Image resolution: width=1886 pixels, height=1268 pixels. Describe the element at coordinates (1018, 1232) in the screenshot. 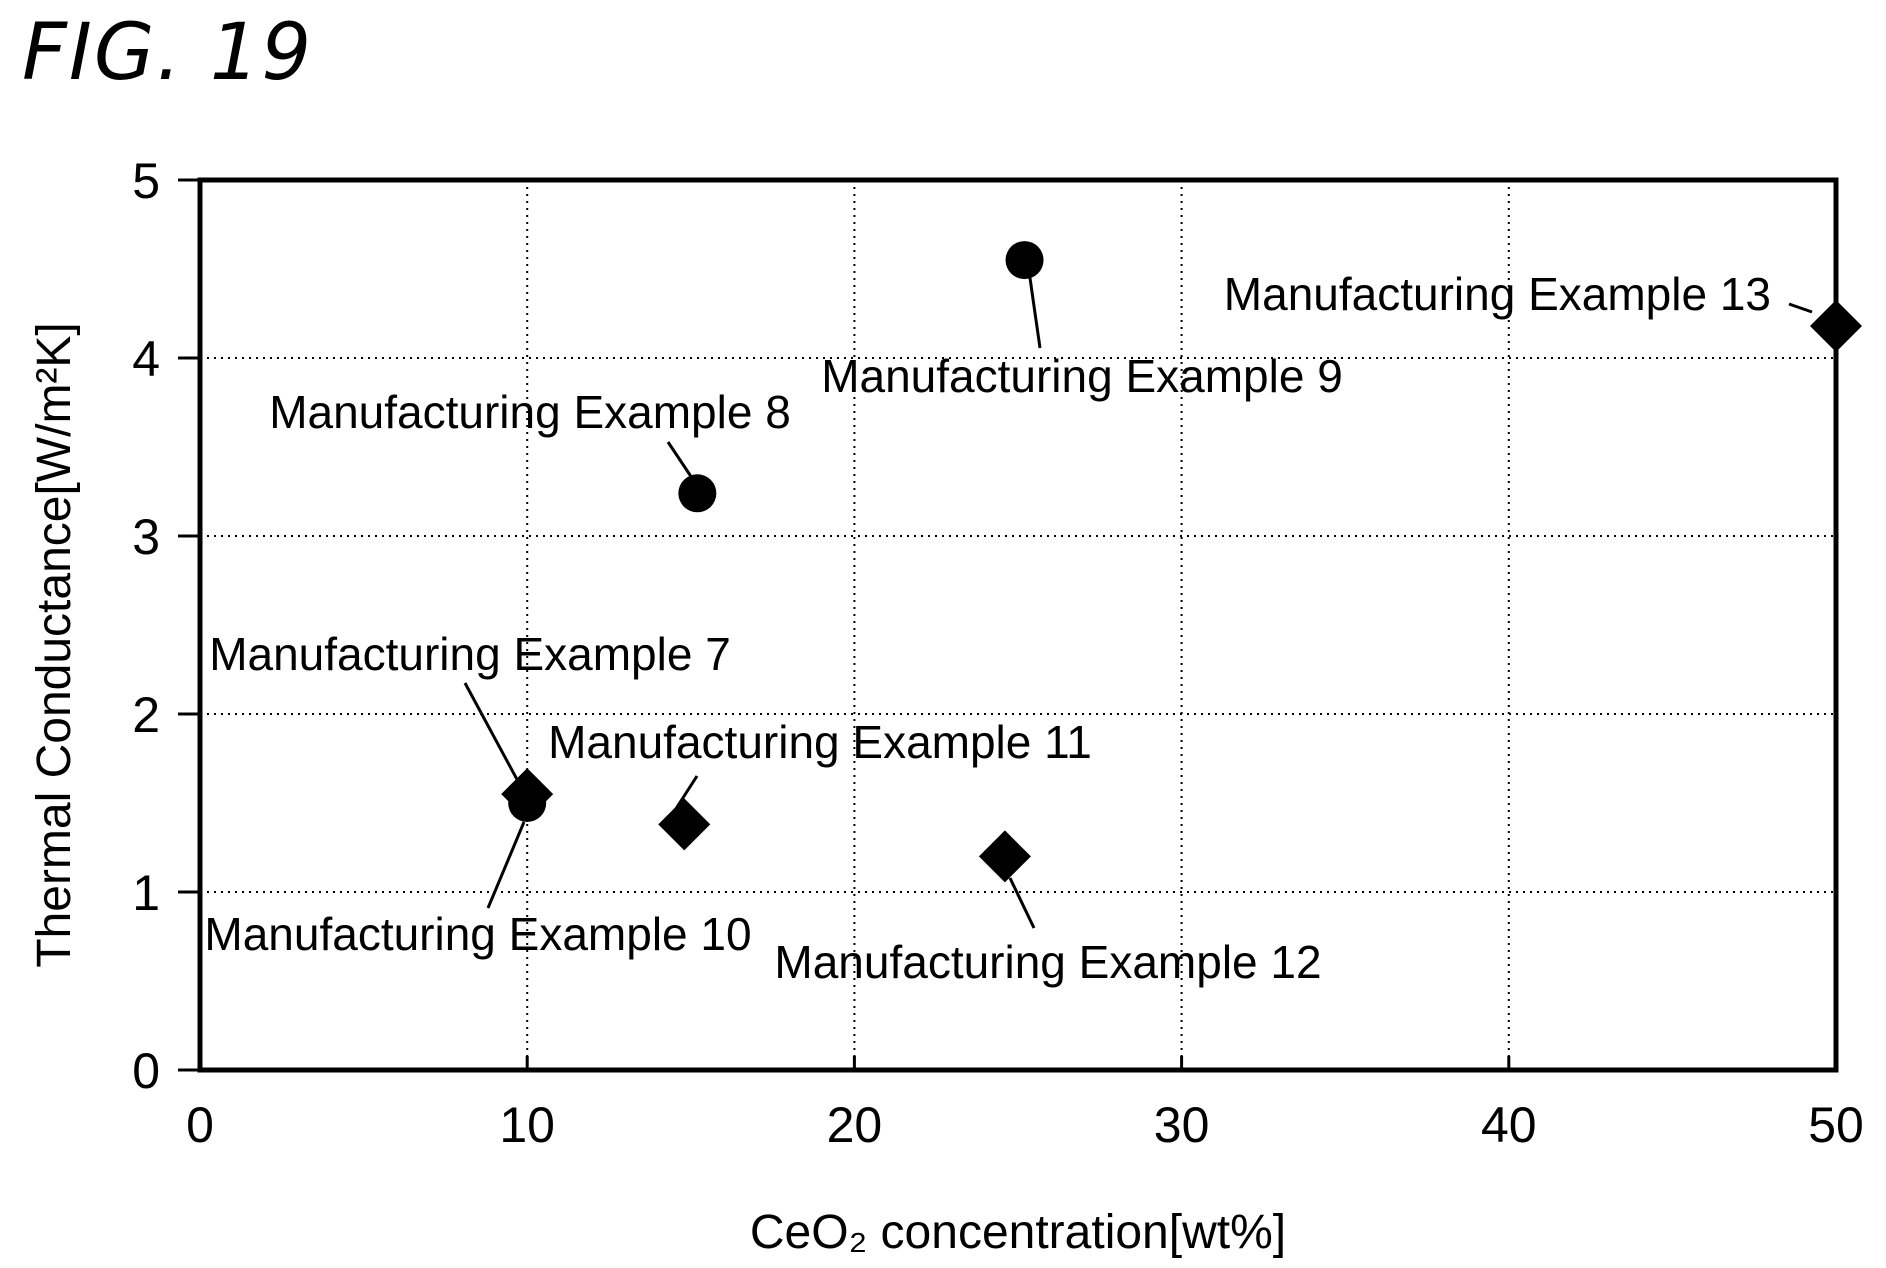

I see `x-axis-title: CeO₂ concentration[wt%]` at that location.